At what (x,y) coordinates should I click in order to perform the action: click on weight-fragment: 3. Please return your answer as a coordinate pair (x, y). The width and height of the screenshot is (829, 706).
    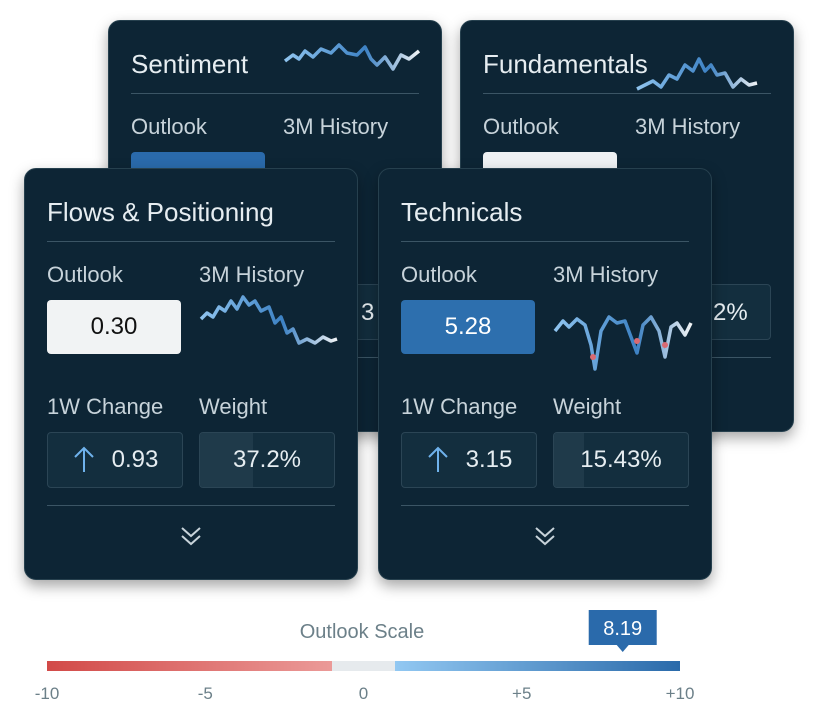
    Looking at the image, I should click on (368, 312).